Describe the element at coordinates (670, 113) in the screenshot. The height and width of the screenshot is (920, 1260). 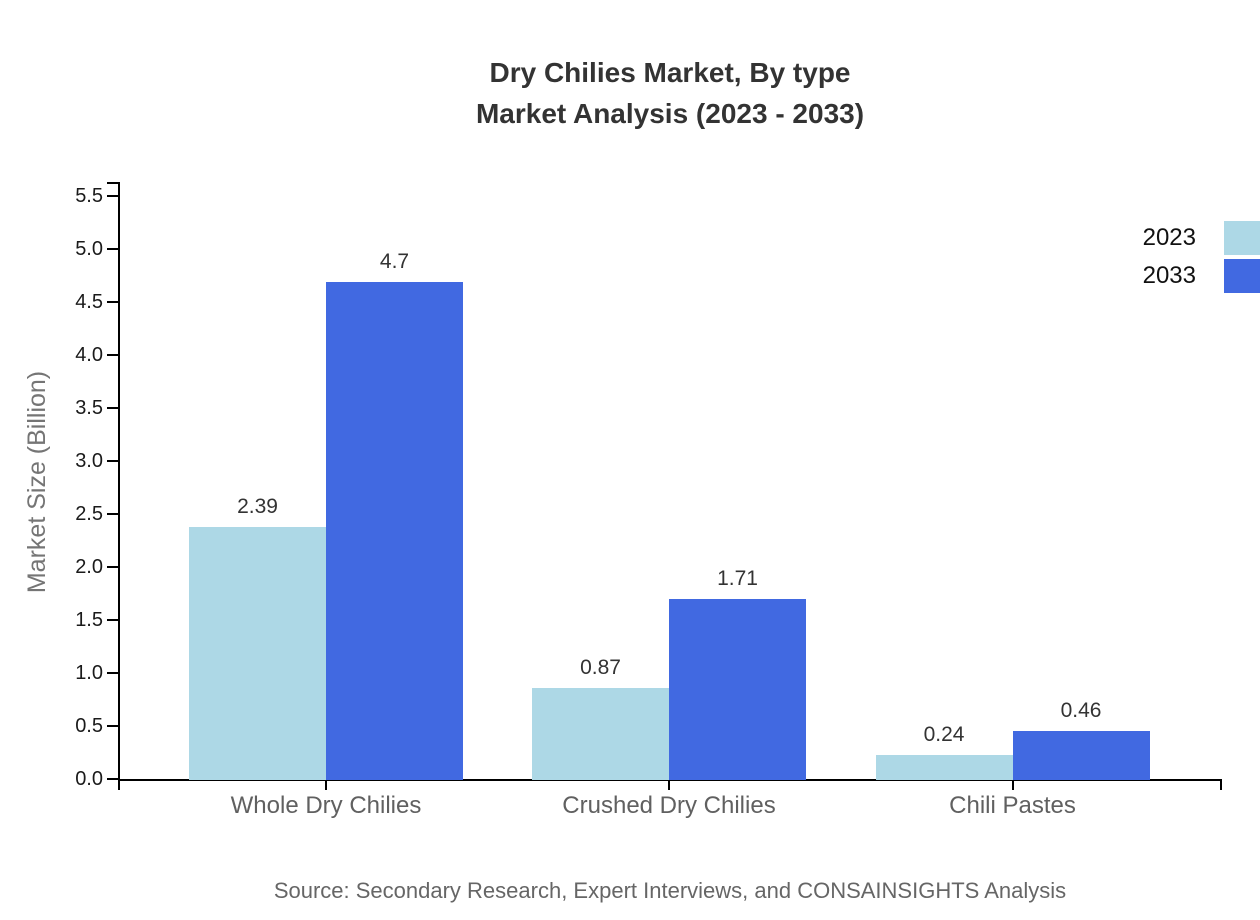
I see `chart-title-line2: Market Analysis (2023 - 2033)` at that location.